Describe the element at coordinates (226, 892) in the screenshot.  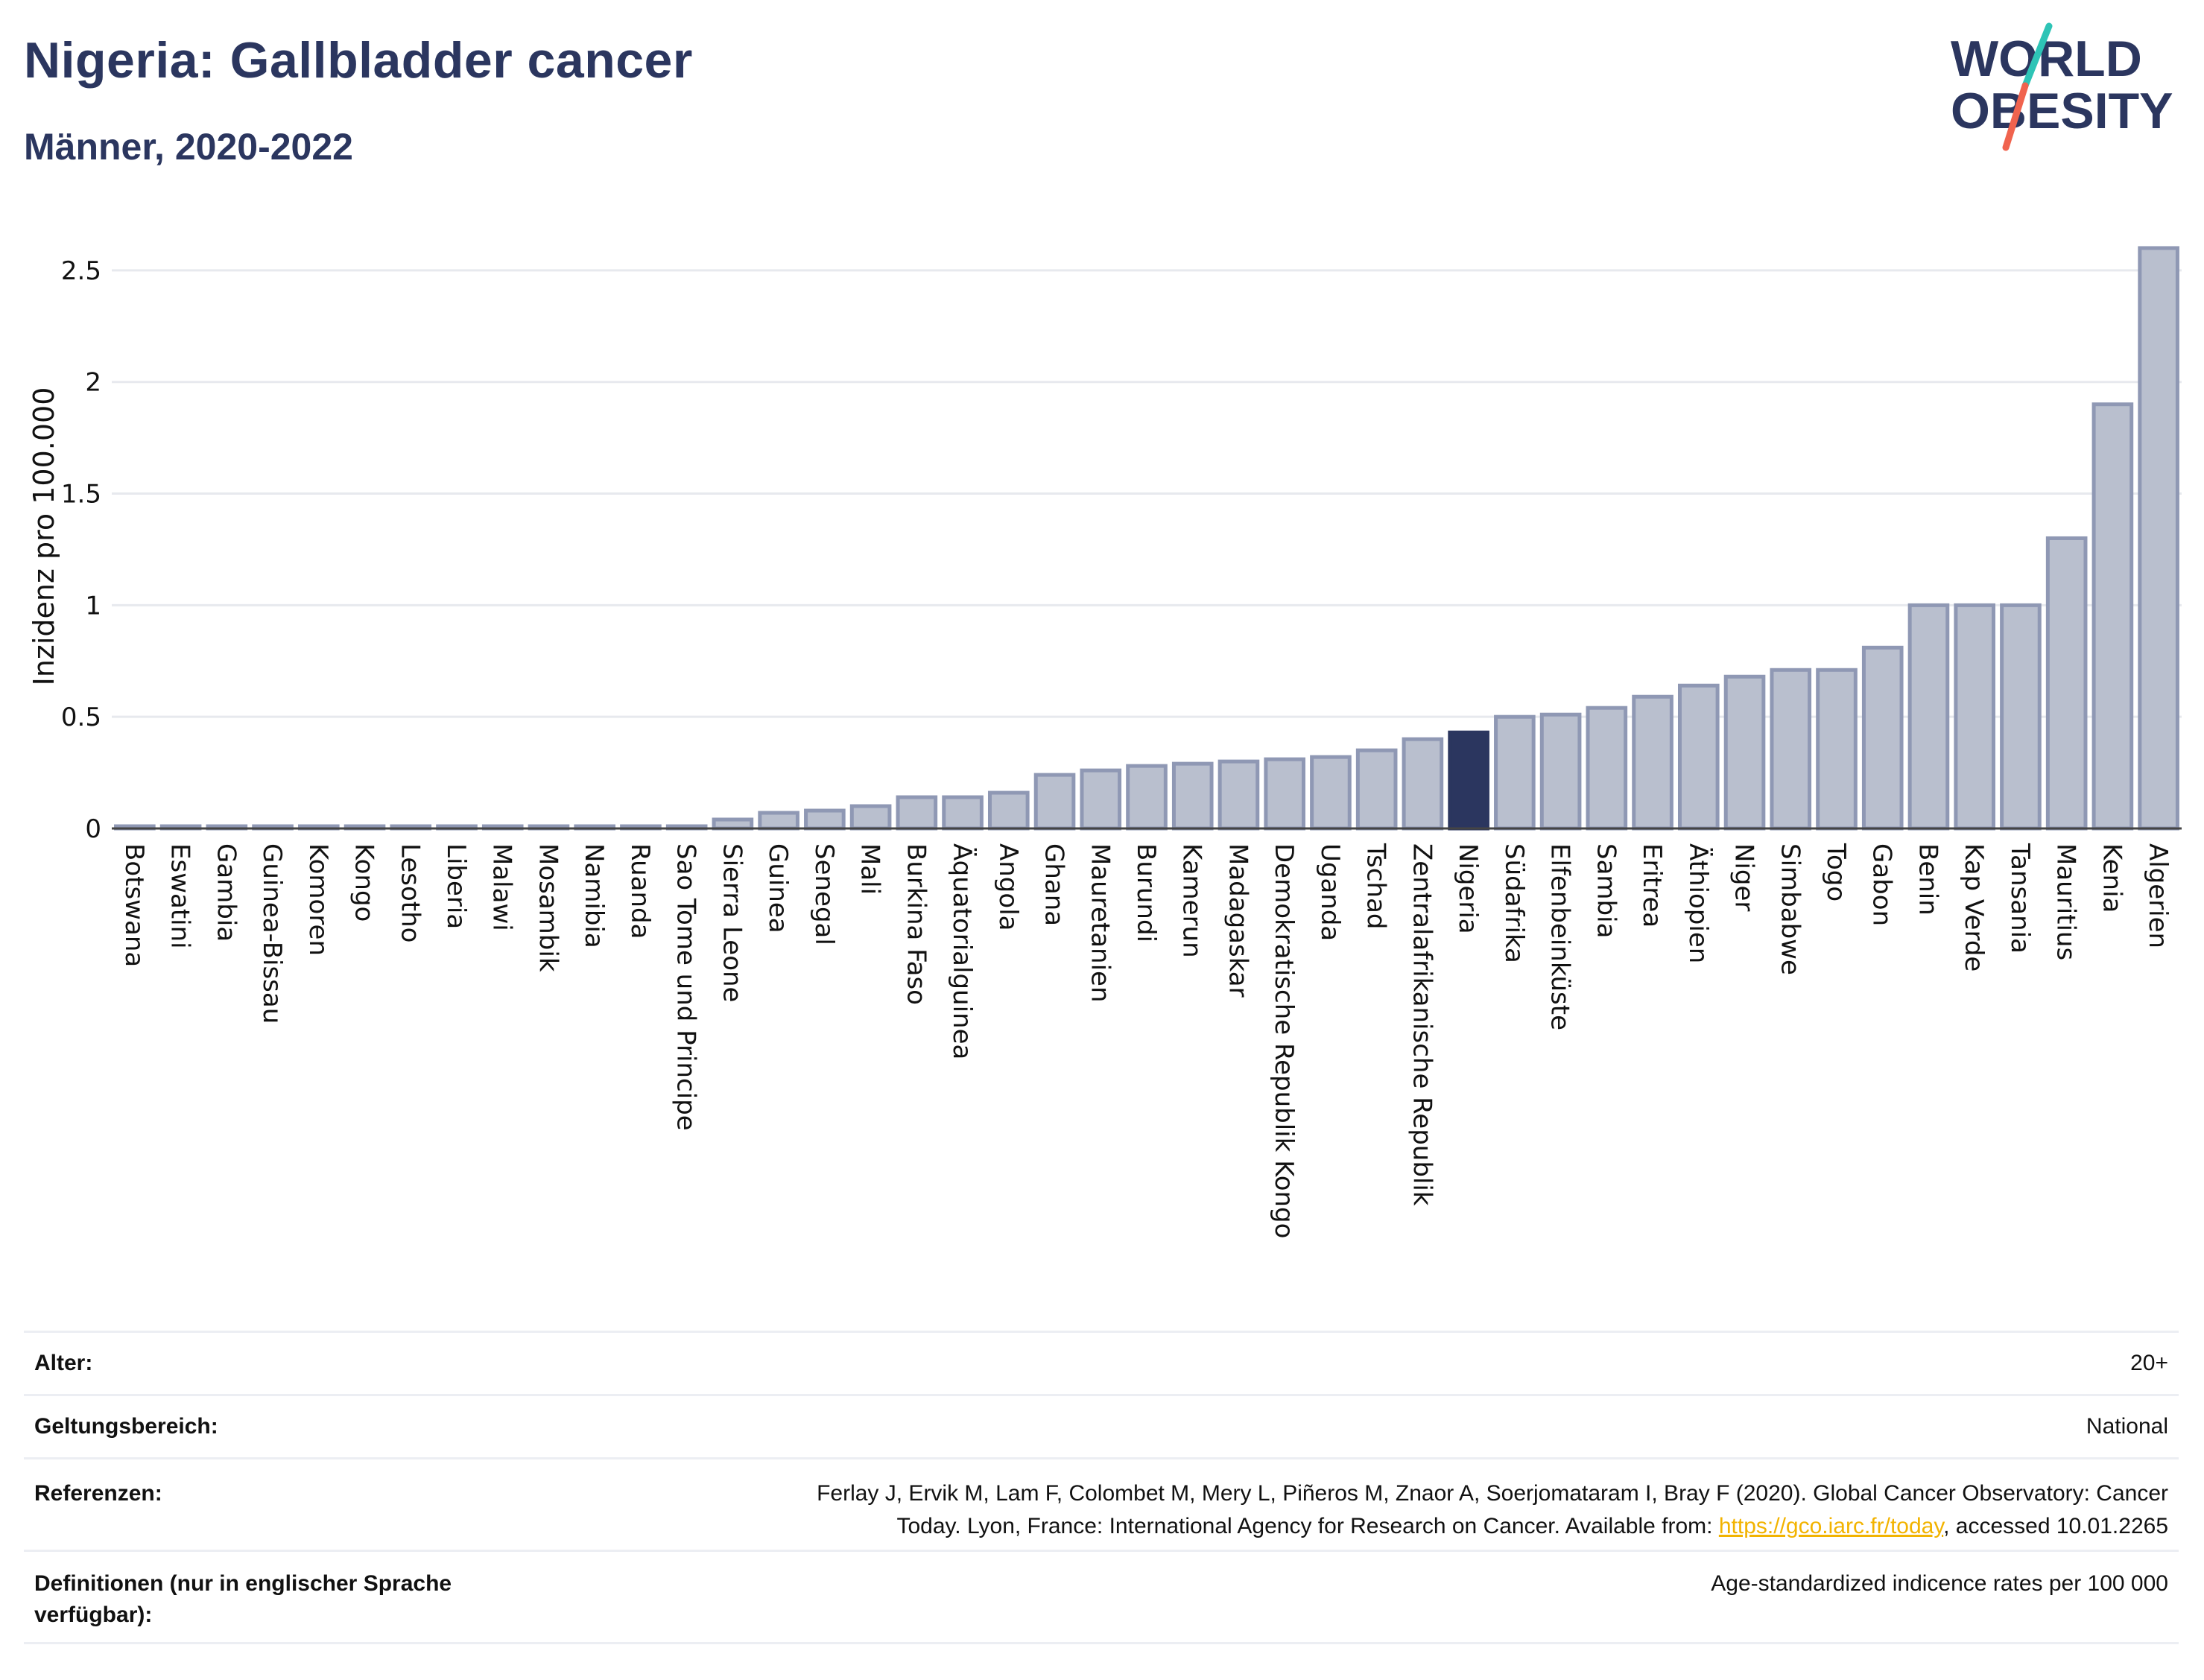
I see `x-tick-label: Gambia` at that location.